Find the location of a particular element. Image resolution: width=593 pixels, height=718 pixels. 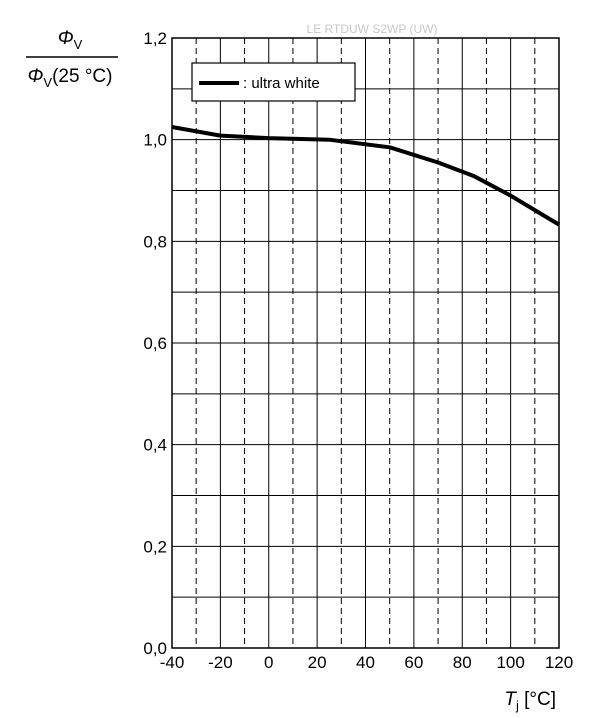

y-tick-label: 0,4 is located at coordinates (155, 445).